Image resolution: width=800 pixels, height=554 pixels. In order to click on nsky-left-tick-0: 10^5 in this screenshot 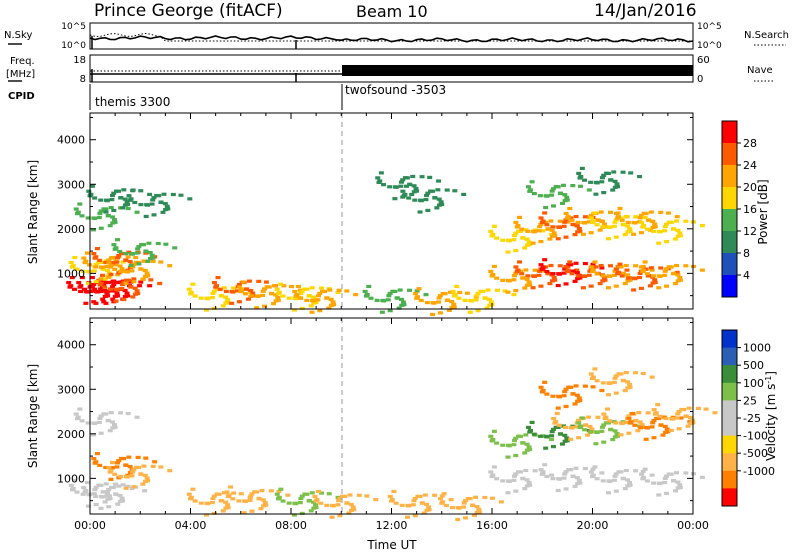, I will do `click(73, 27)`.